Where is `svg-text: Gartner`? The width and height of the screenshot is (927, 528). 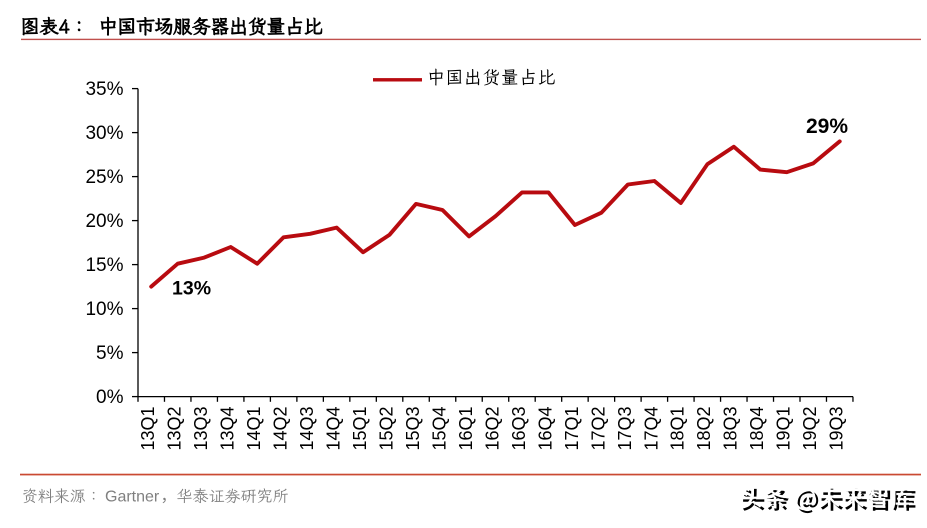 svg-text: Gartner is located at coordinates (132, 497).